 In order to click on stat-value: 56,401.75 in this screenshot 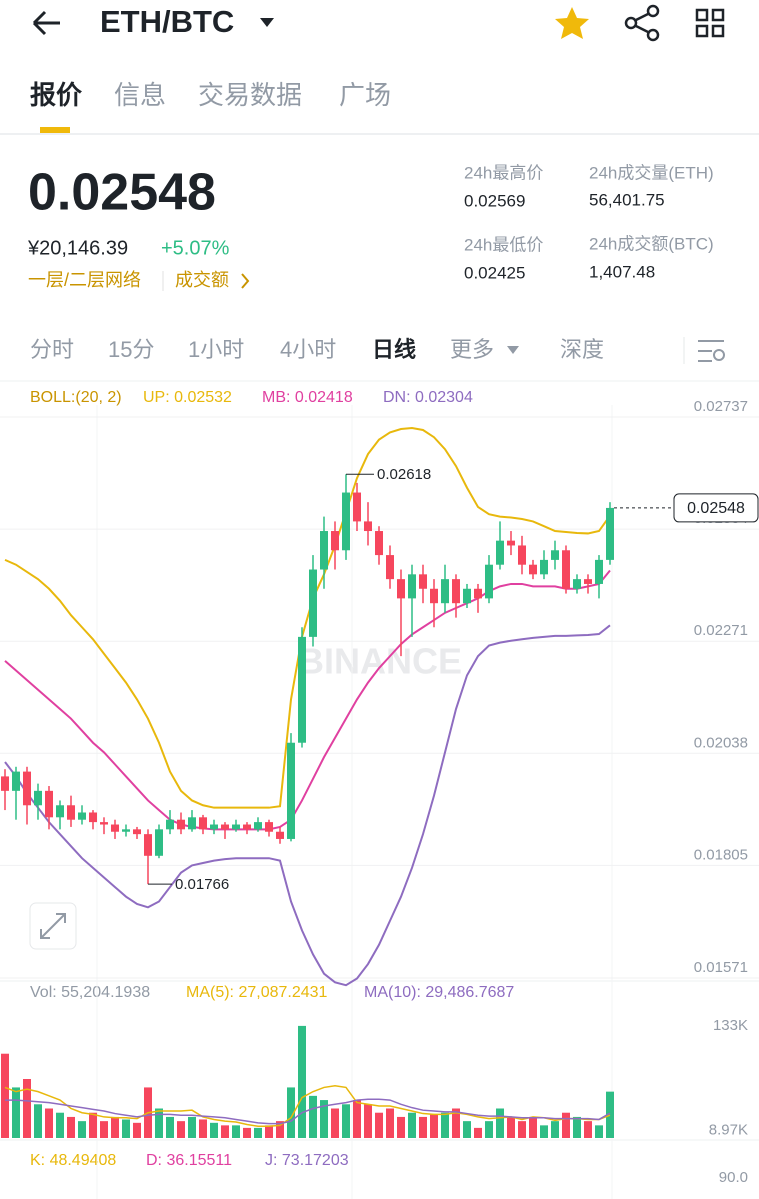, I will do `click(627, 199)`.